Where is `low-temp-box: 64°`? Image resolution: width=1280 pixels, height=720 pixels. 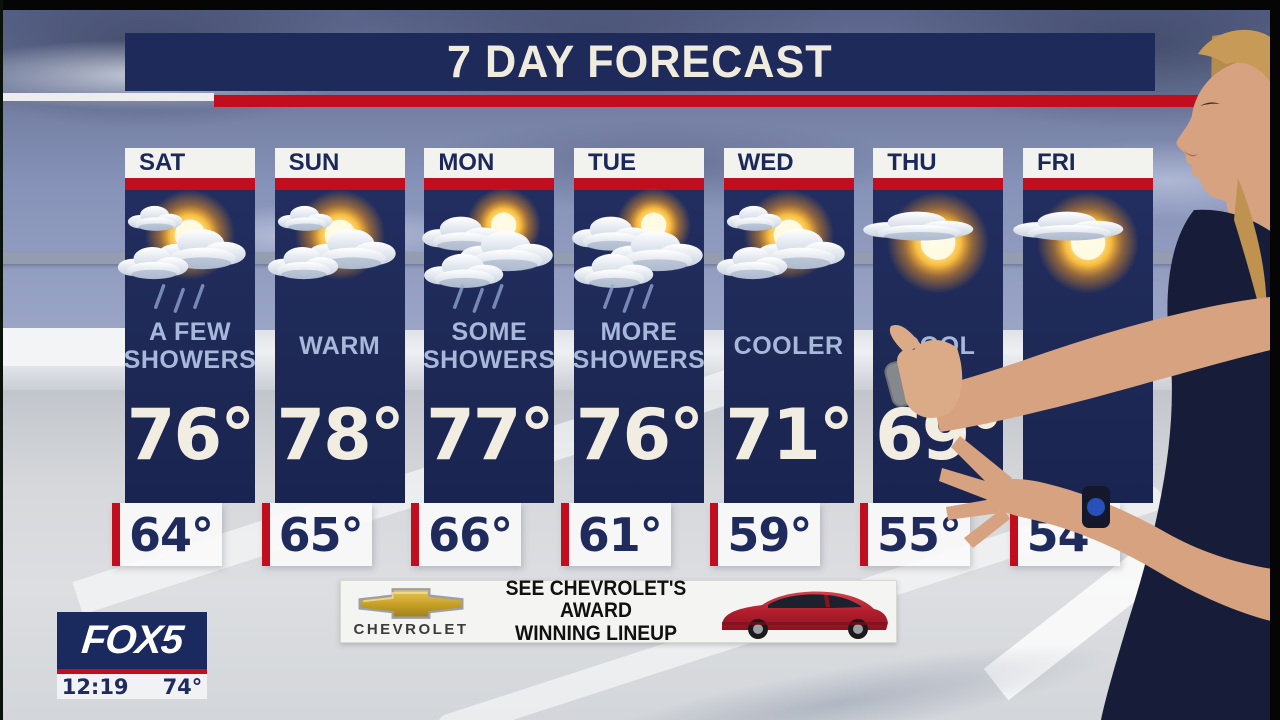 low-temp-box: 64° is located at coordinates (167, 534).